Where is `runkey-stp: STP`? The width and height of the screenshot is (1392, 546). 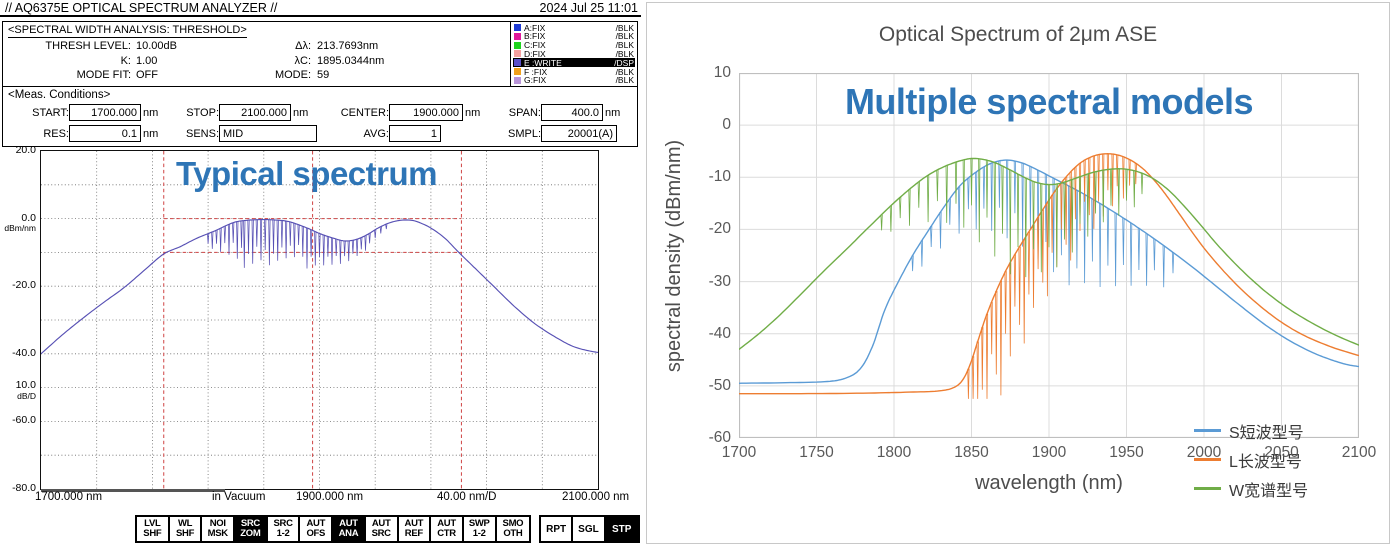 runkey-stp: STP is located at coordinates (621, 529).